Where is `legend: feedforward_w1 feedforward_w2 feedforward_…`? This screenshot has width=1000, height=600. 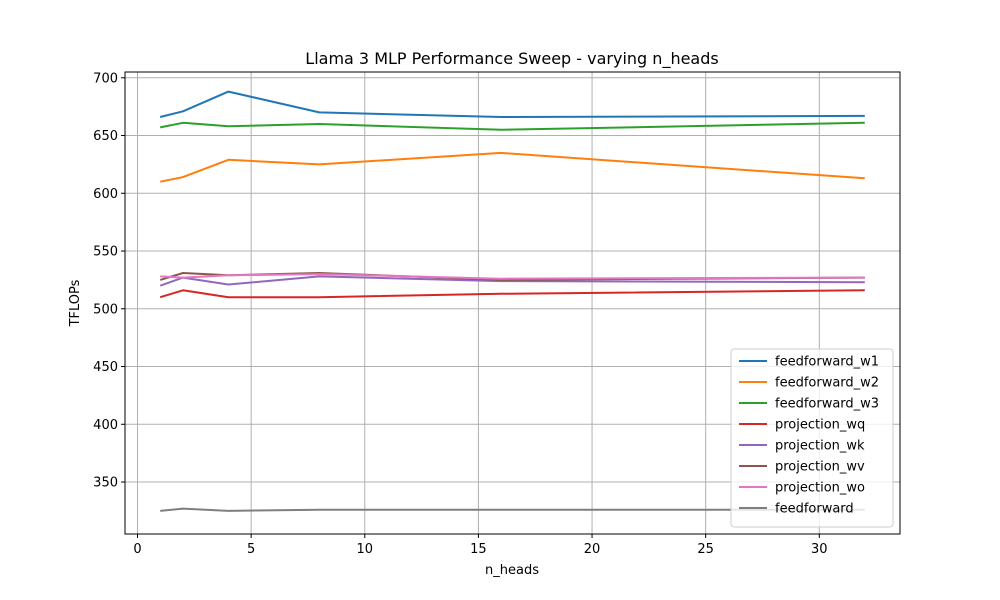 legend: feedforward_w1 feedforward_w2 feedforward_… is located at coordinates (812, 438).